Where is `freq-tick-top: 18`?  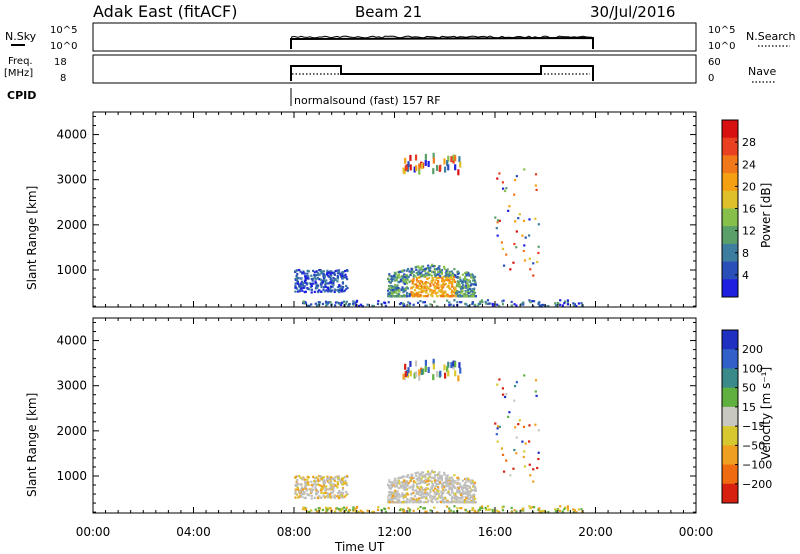
freq-tick-top: 18 is located at coordinates (60, 62).